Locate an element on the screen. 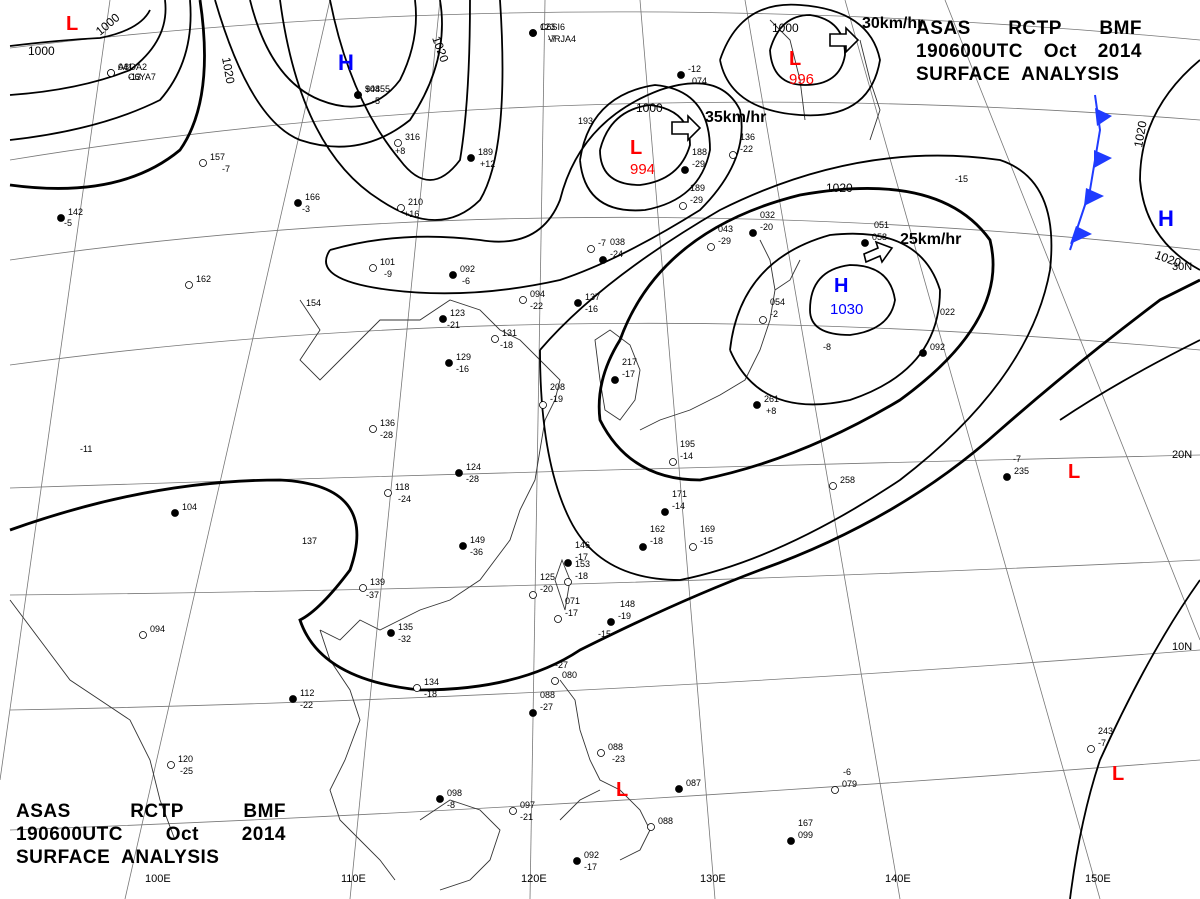  station-value: -16 is located at coordinates (591, 309).